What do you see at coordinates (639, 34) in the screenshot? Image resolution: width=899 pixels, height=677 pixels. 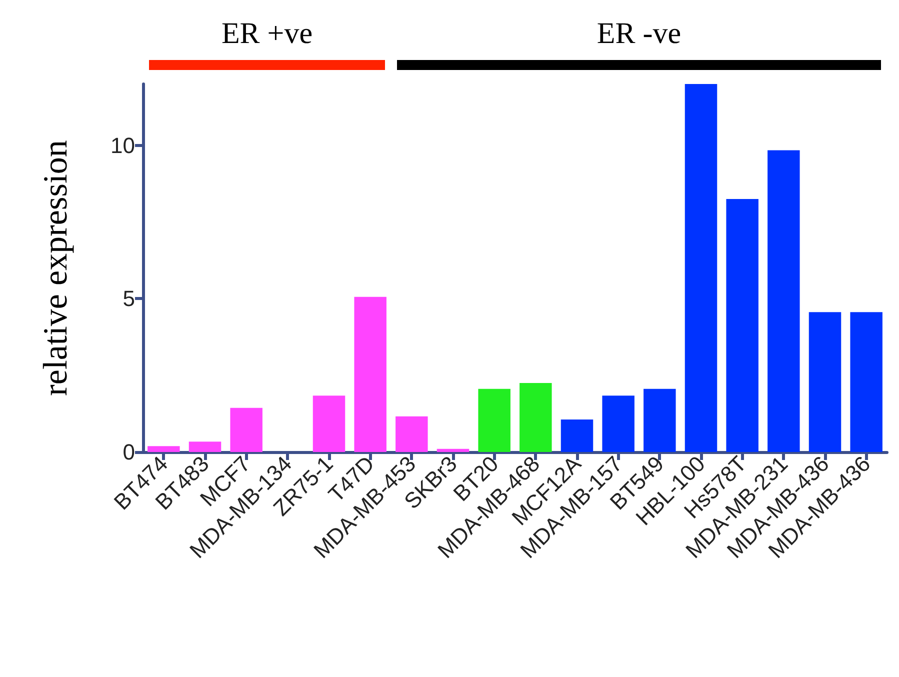 I see `text: ER -ve` at bounding box center [639, 34].